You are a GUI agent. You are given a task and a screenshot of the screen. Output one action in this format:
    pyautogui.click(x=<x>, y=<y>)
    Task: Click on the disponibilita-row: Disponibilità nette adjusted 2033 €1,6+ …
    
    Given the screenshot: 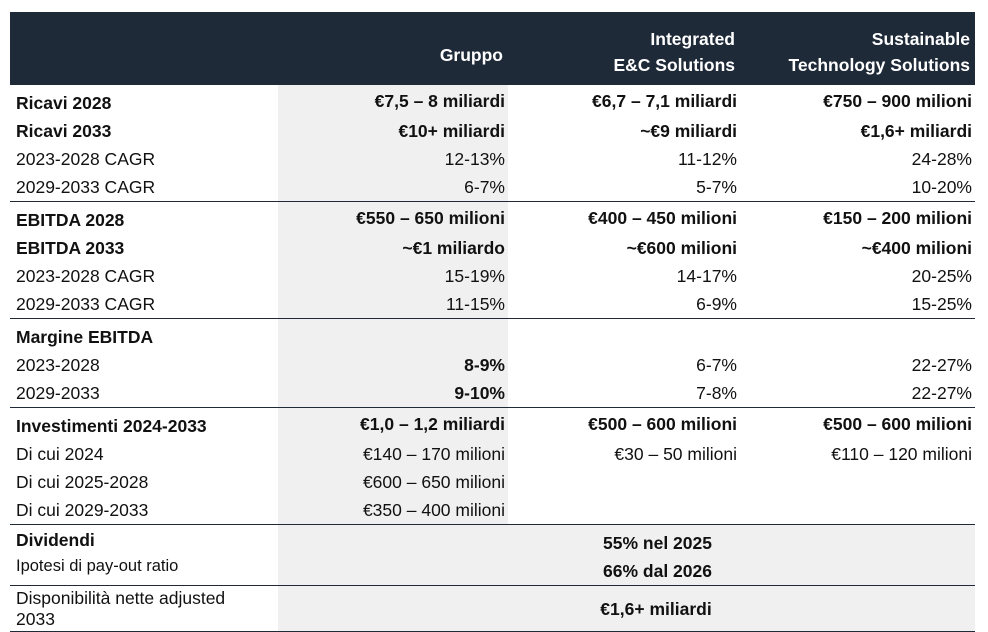 What is the action you would take?
    pyautogui.click(x=492, y=608)
    